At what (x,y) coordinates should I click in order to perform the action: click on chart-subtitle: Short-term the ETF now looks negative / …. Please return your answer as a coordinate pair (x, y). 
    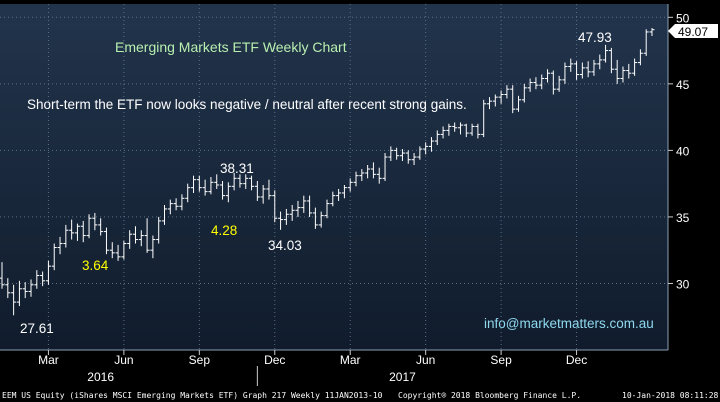
    Looking at the image, I should click on (247, 104).